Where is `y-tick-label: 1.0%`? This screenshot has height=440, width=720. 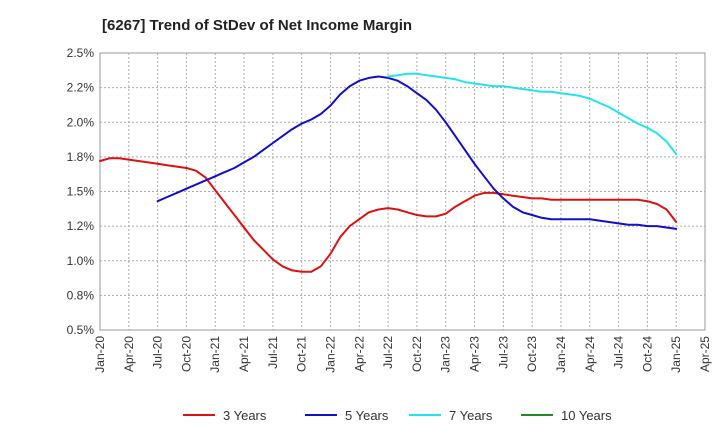 y-tick-label: 1.0% is located at coordinates (81, 261).